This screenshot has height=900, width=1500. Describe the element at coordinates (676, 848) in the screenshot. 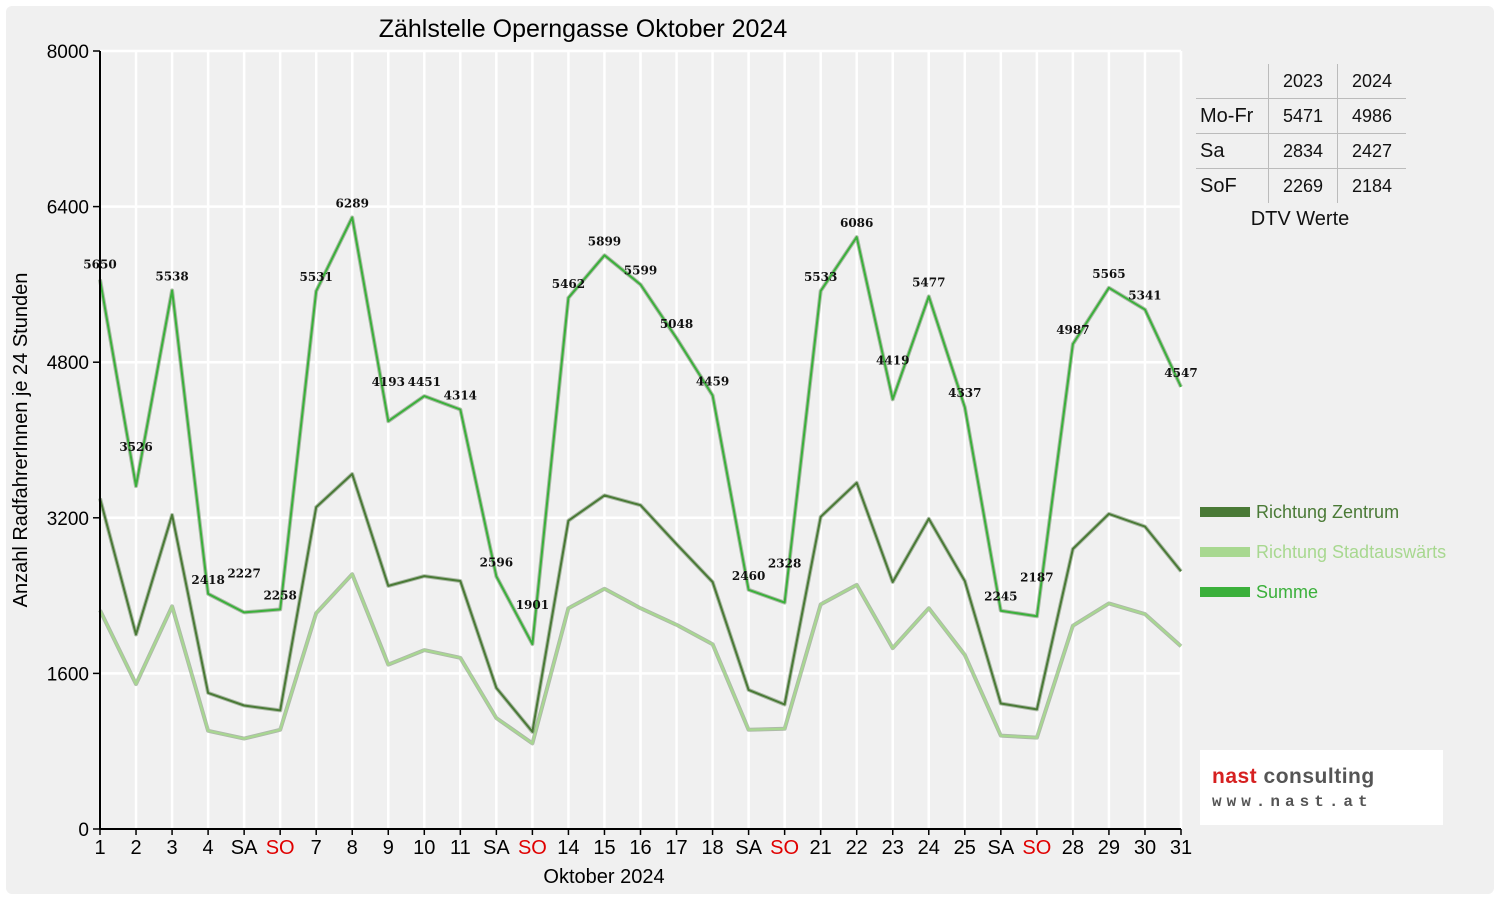

I see `x-tick-label: 17` at that location.